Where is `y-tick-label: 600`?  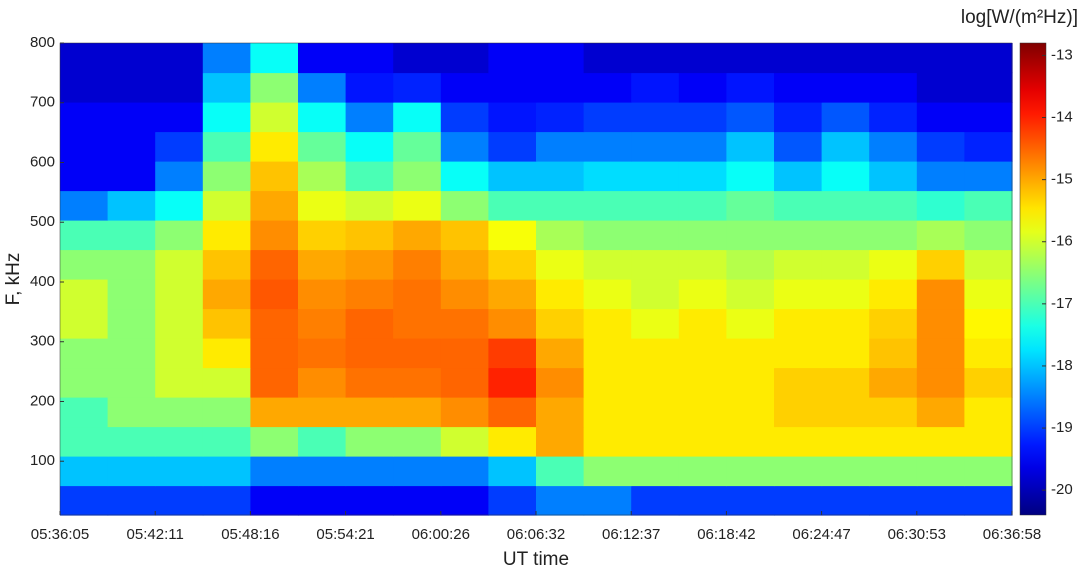 y-tick-label: 600 is located at coordinates (42, 161).